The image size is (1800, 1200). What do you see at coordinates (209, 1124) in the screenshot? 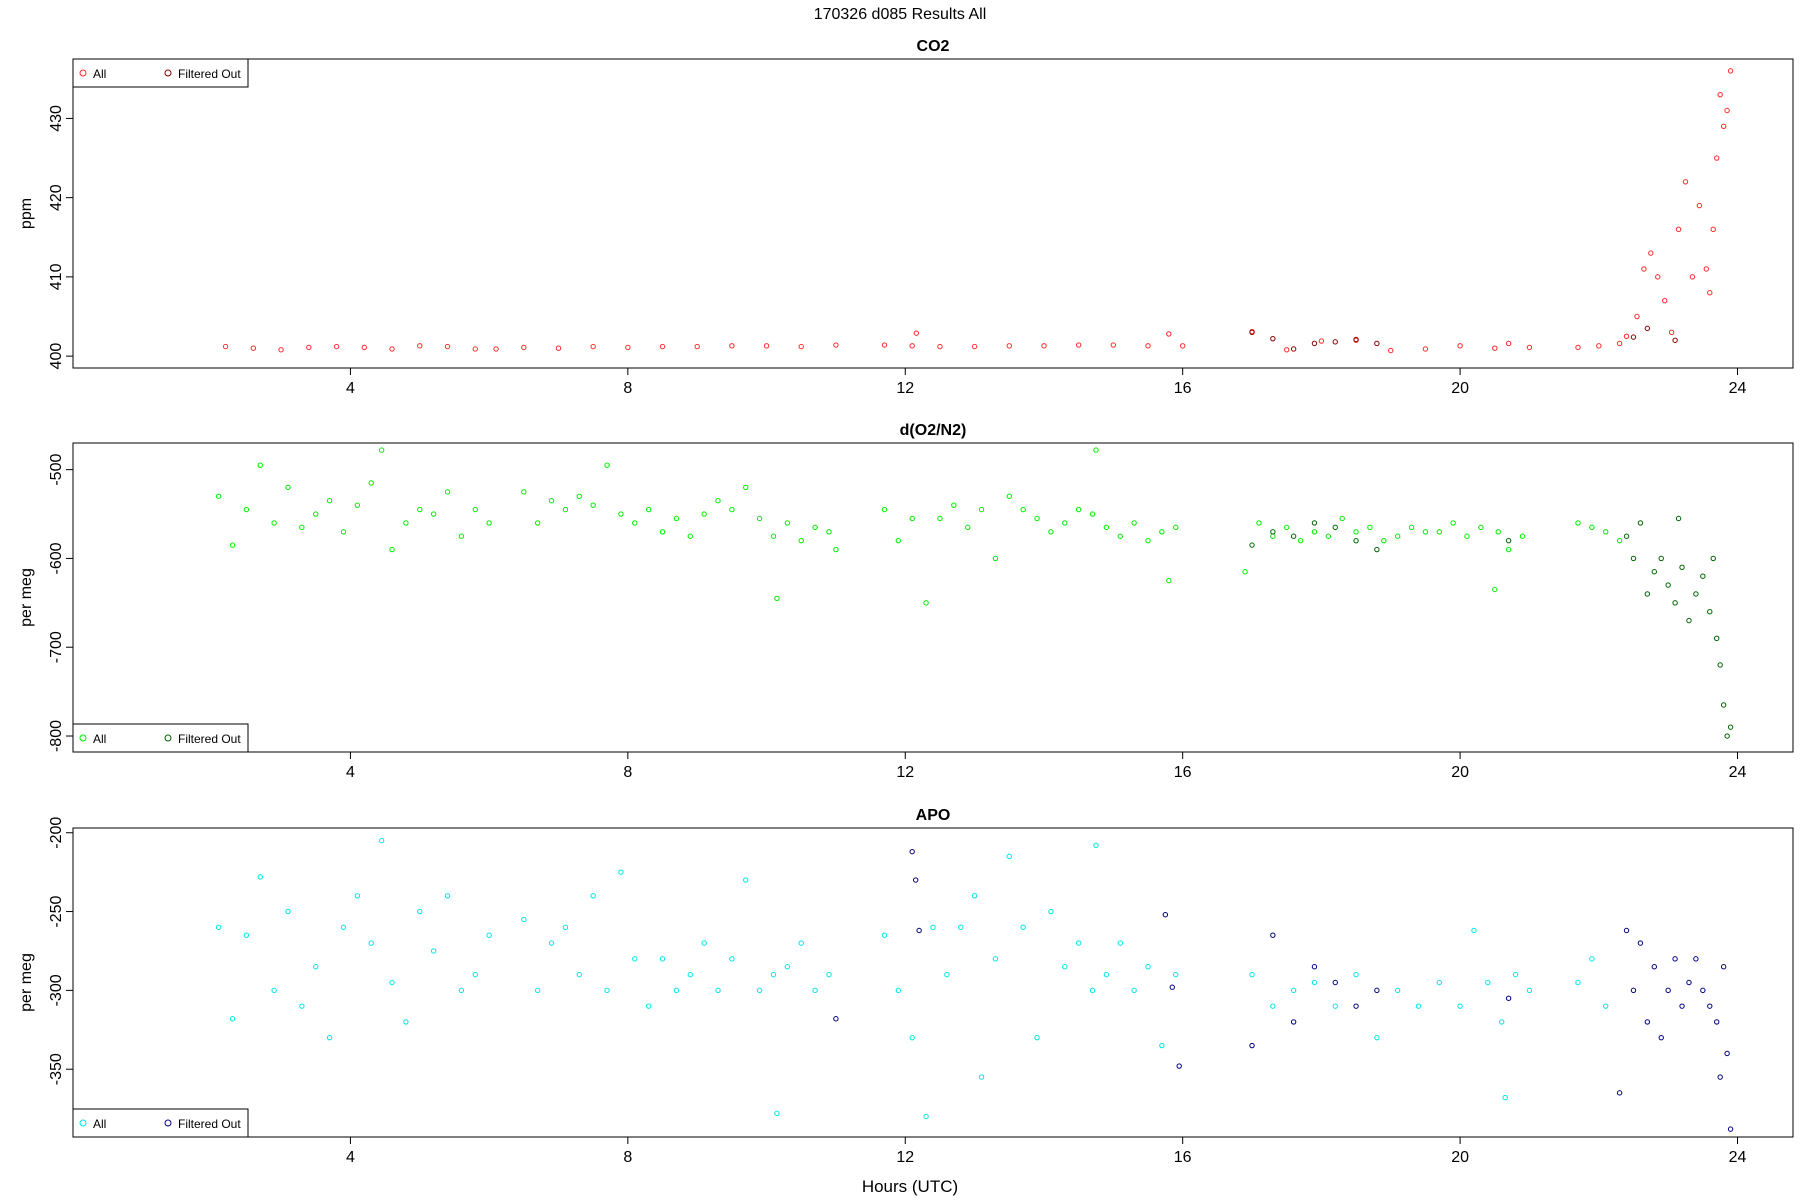
I see `legend-label: Filtered Out` at bounding box center [209, 1124].